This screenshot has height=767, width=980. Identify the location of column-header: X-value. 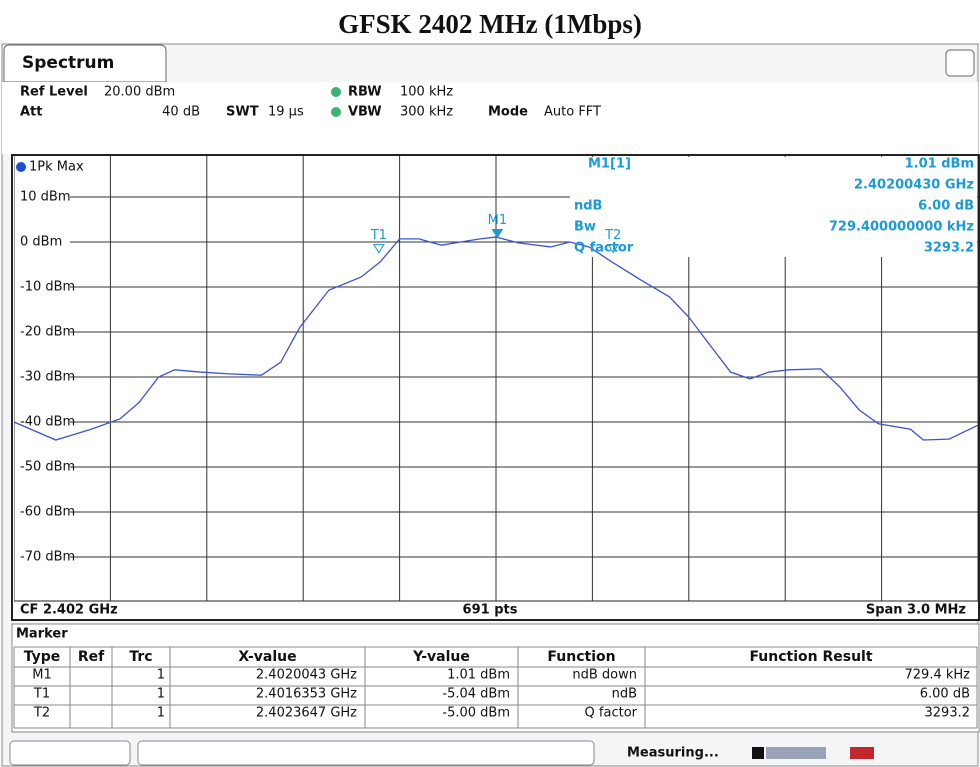
(267, 657).